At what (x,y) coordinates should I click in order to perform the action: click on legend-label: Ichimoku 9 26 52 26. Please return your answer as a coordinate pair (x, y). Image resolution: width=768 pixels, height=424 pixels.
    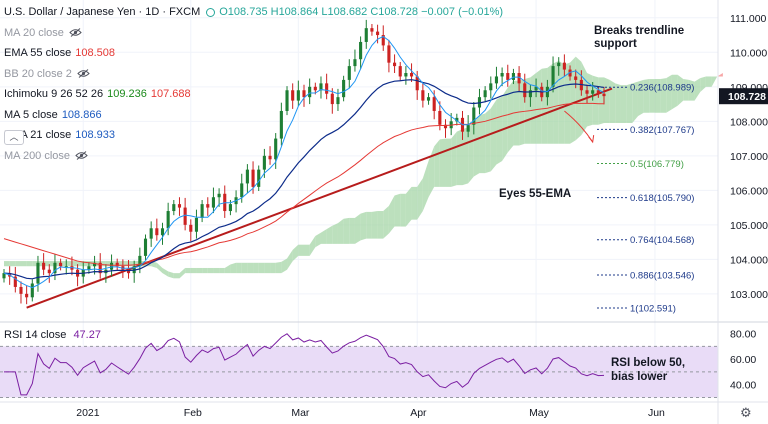
    Looking at the image, I should click on (54, 94).